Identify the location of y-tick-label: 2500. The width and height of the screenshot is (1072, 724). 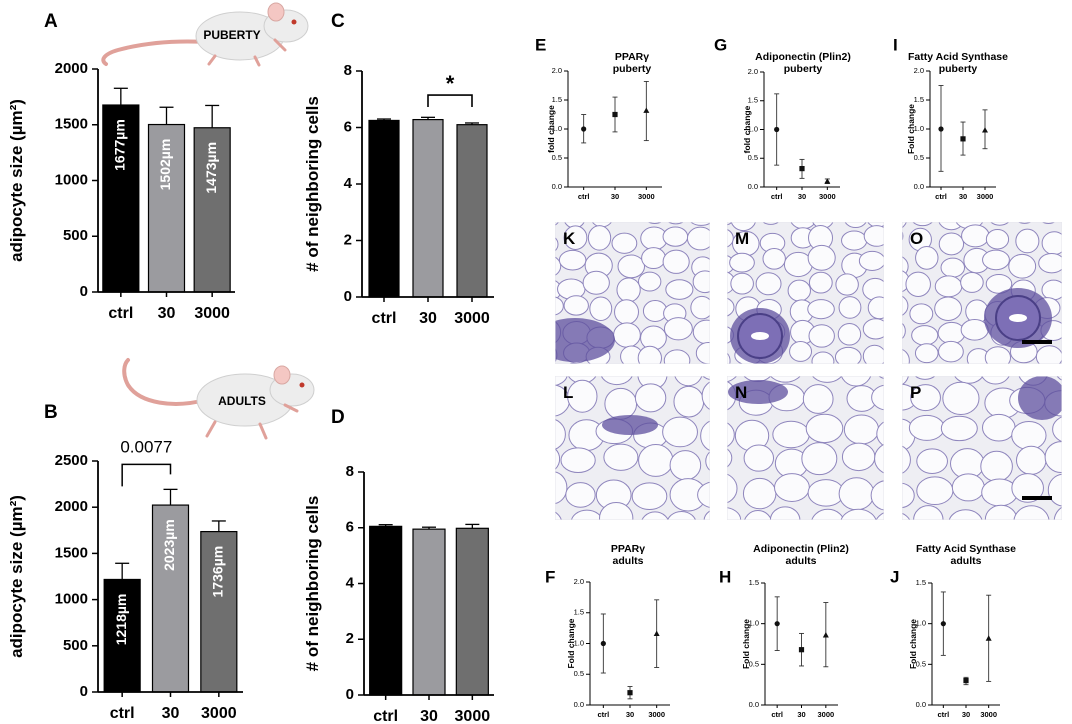
(71, 460).